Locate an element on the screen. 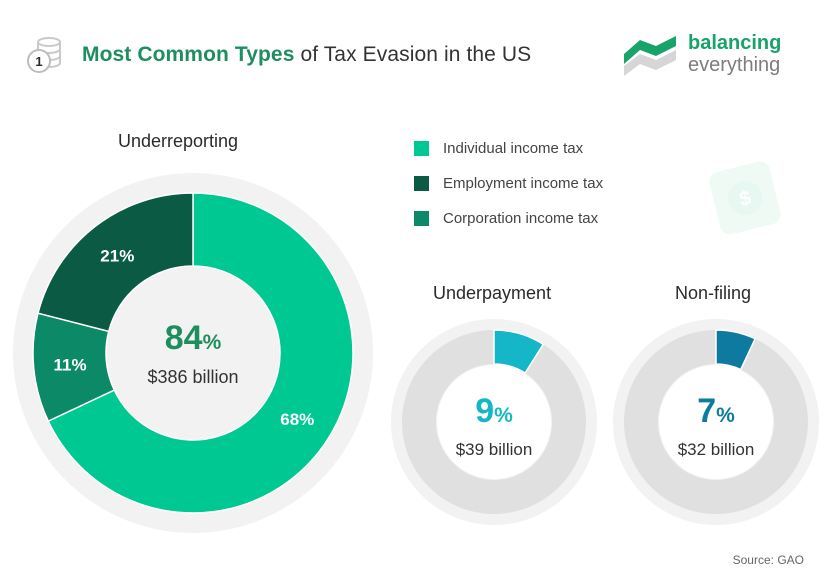 This screenshot has height=583, width=830. underreporting-center-value: 84% is located at coordinates (193, 338).